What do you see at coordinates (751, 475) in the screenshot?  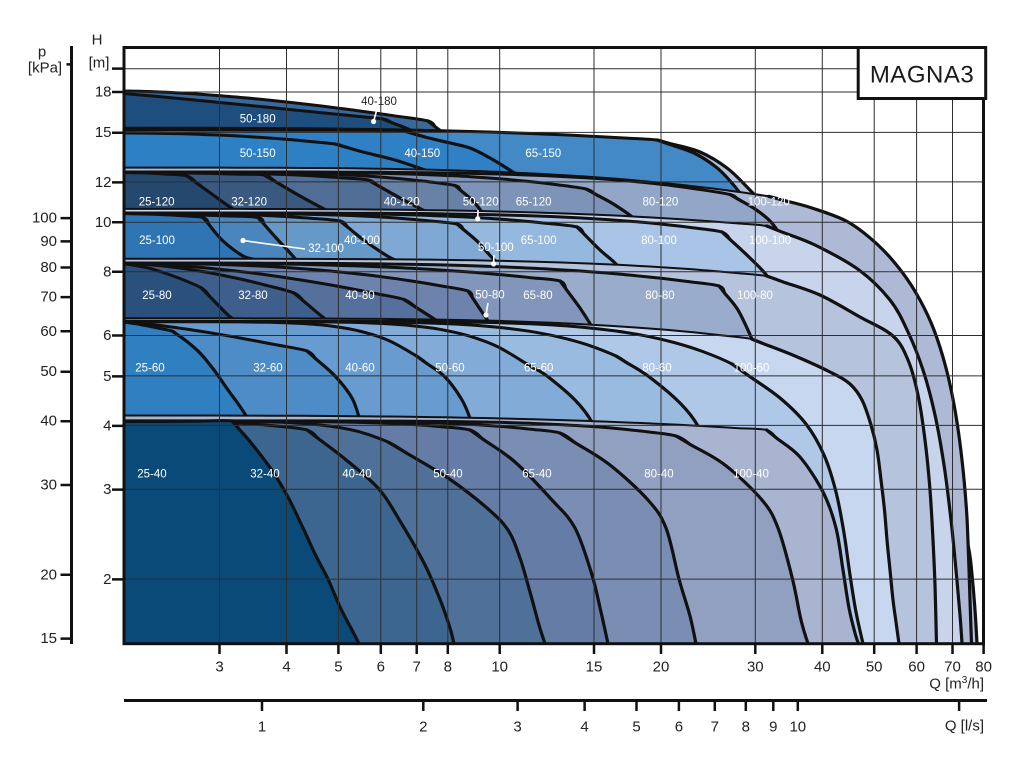 I see `svg-text: 100-40` at bounding box center [751, 475].